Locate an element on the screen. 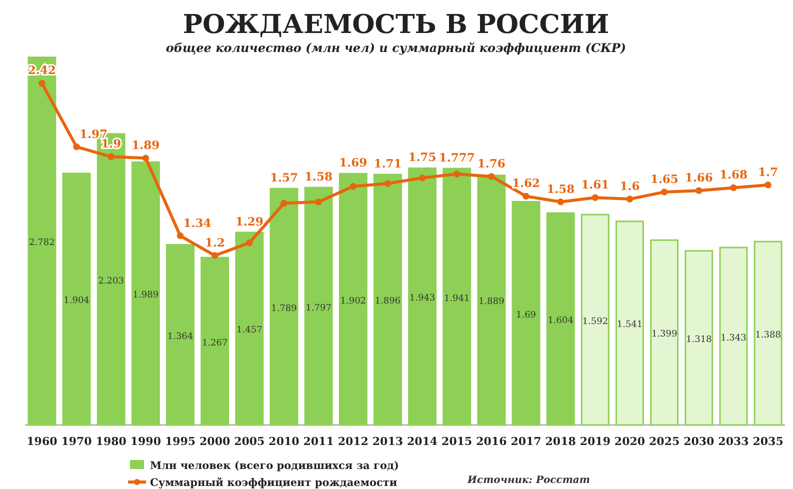 The image size is (793, 489). x-tick-label: 2014 is located at coordinates (422, 441).